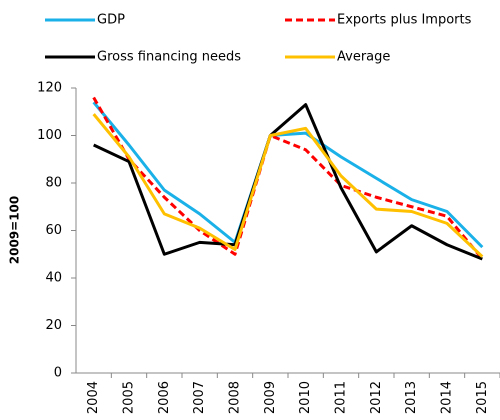  I want to click on x-tick-label: 2014, so click(447, 397).